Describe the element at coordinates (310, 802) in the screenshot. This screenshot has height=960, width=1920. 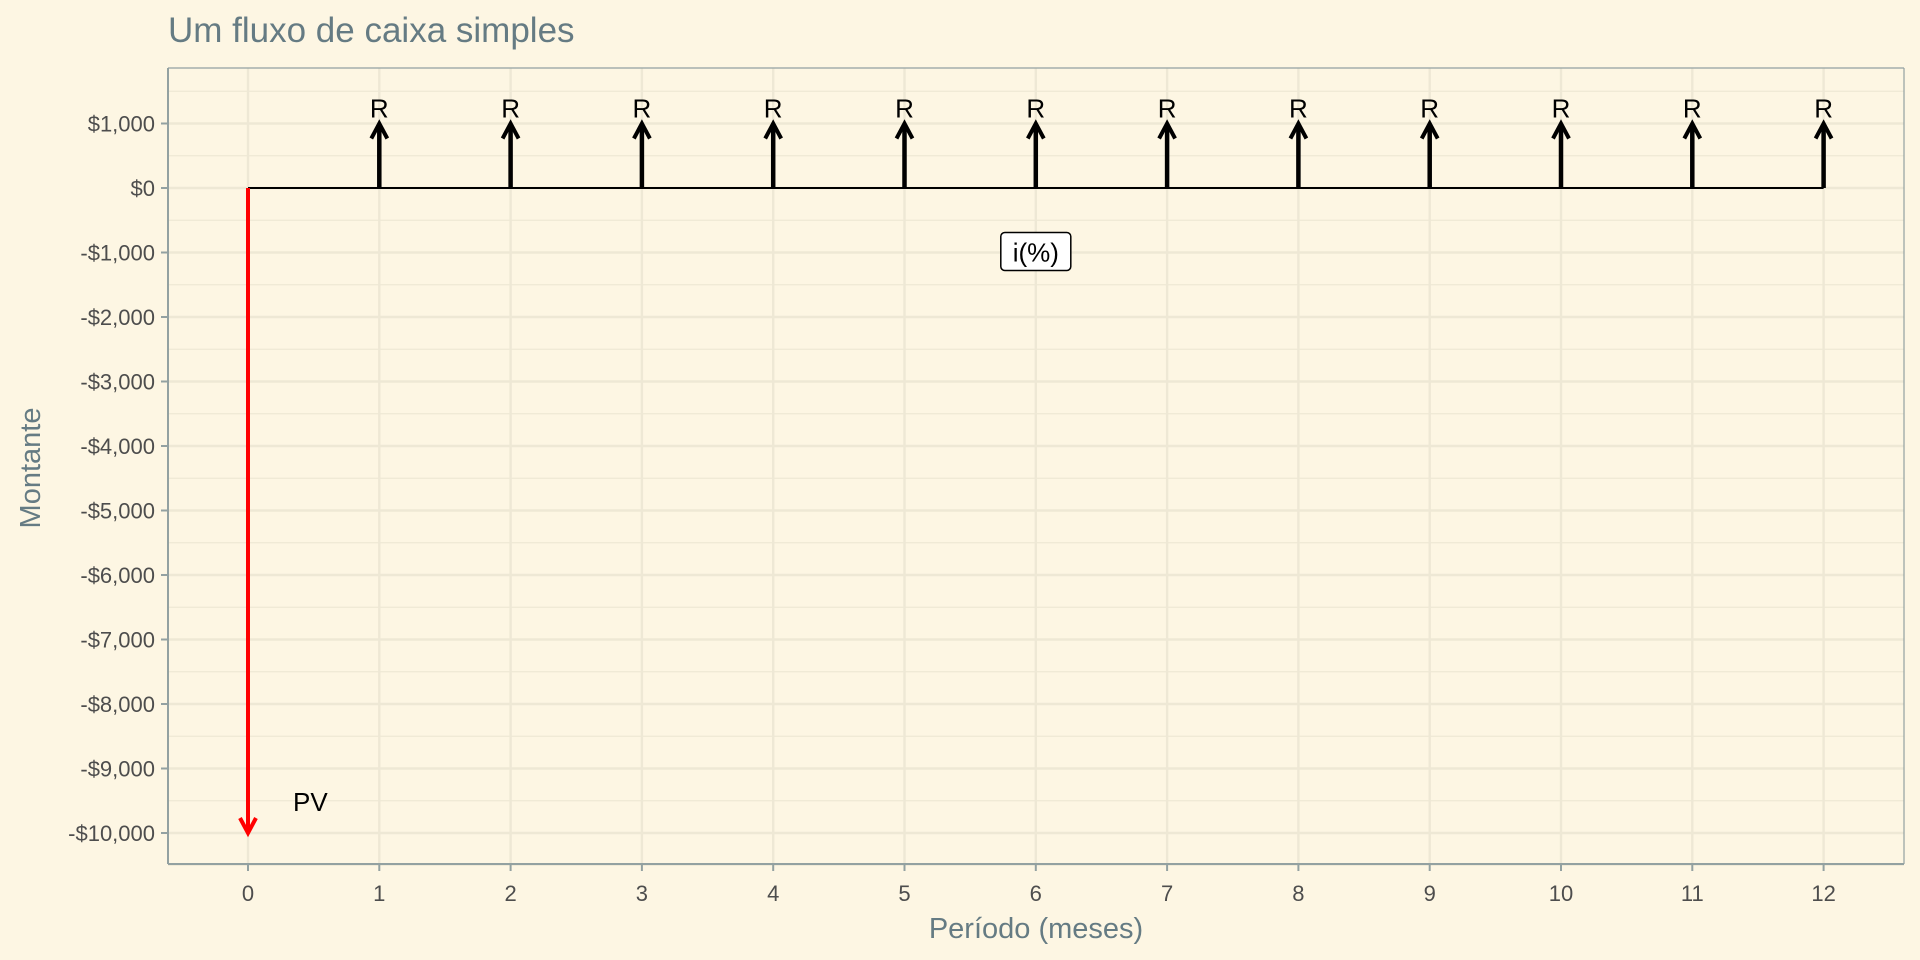
I see `outflow-label: PV` at that location.